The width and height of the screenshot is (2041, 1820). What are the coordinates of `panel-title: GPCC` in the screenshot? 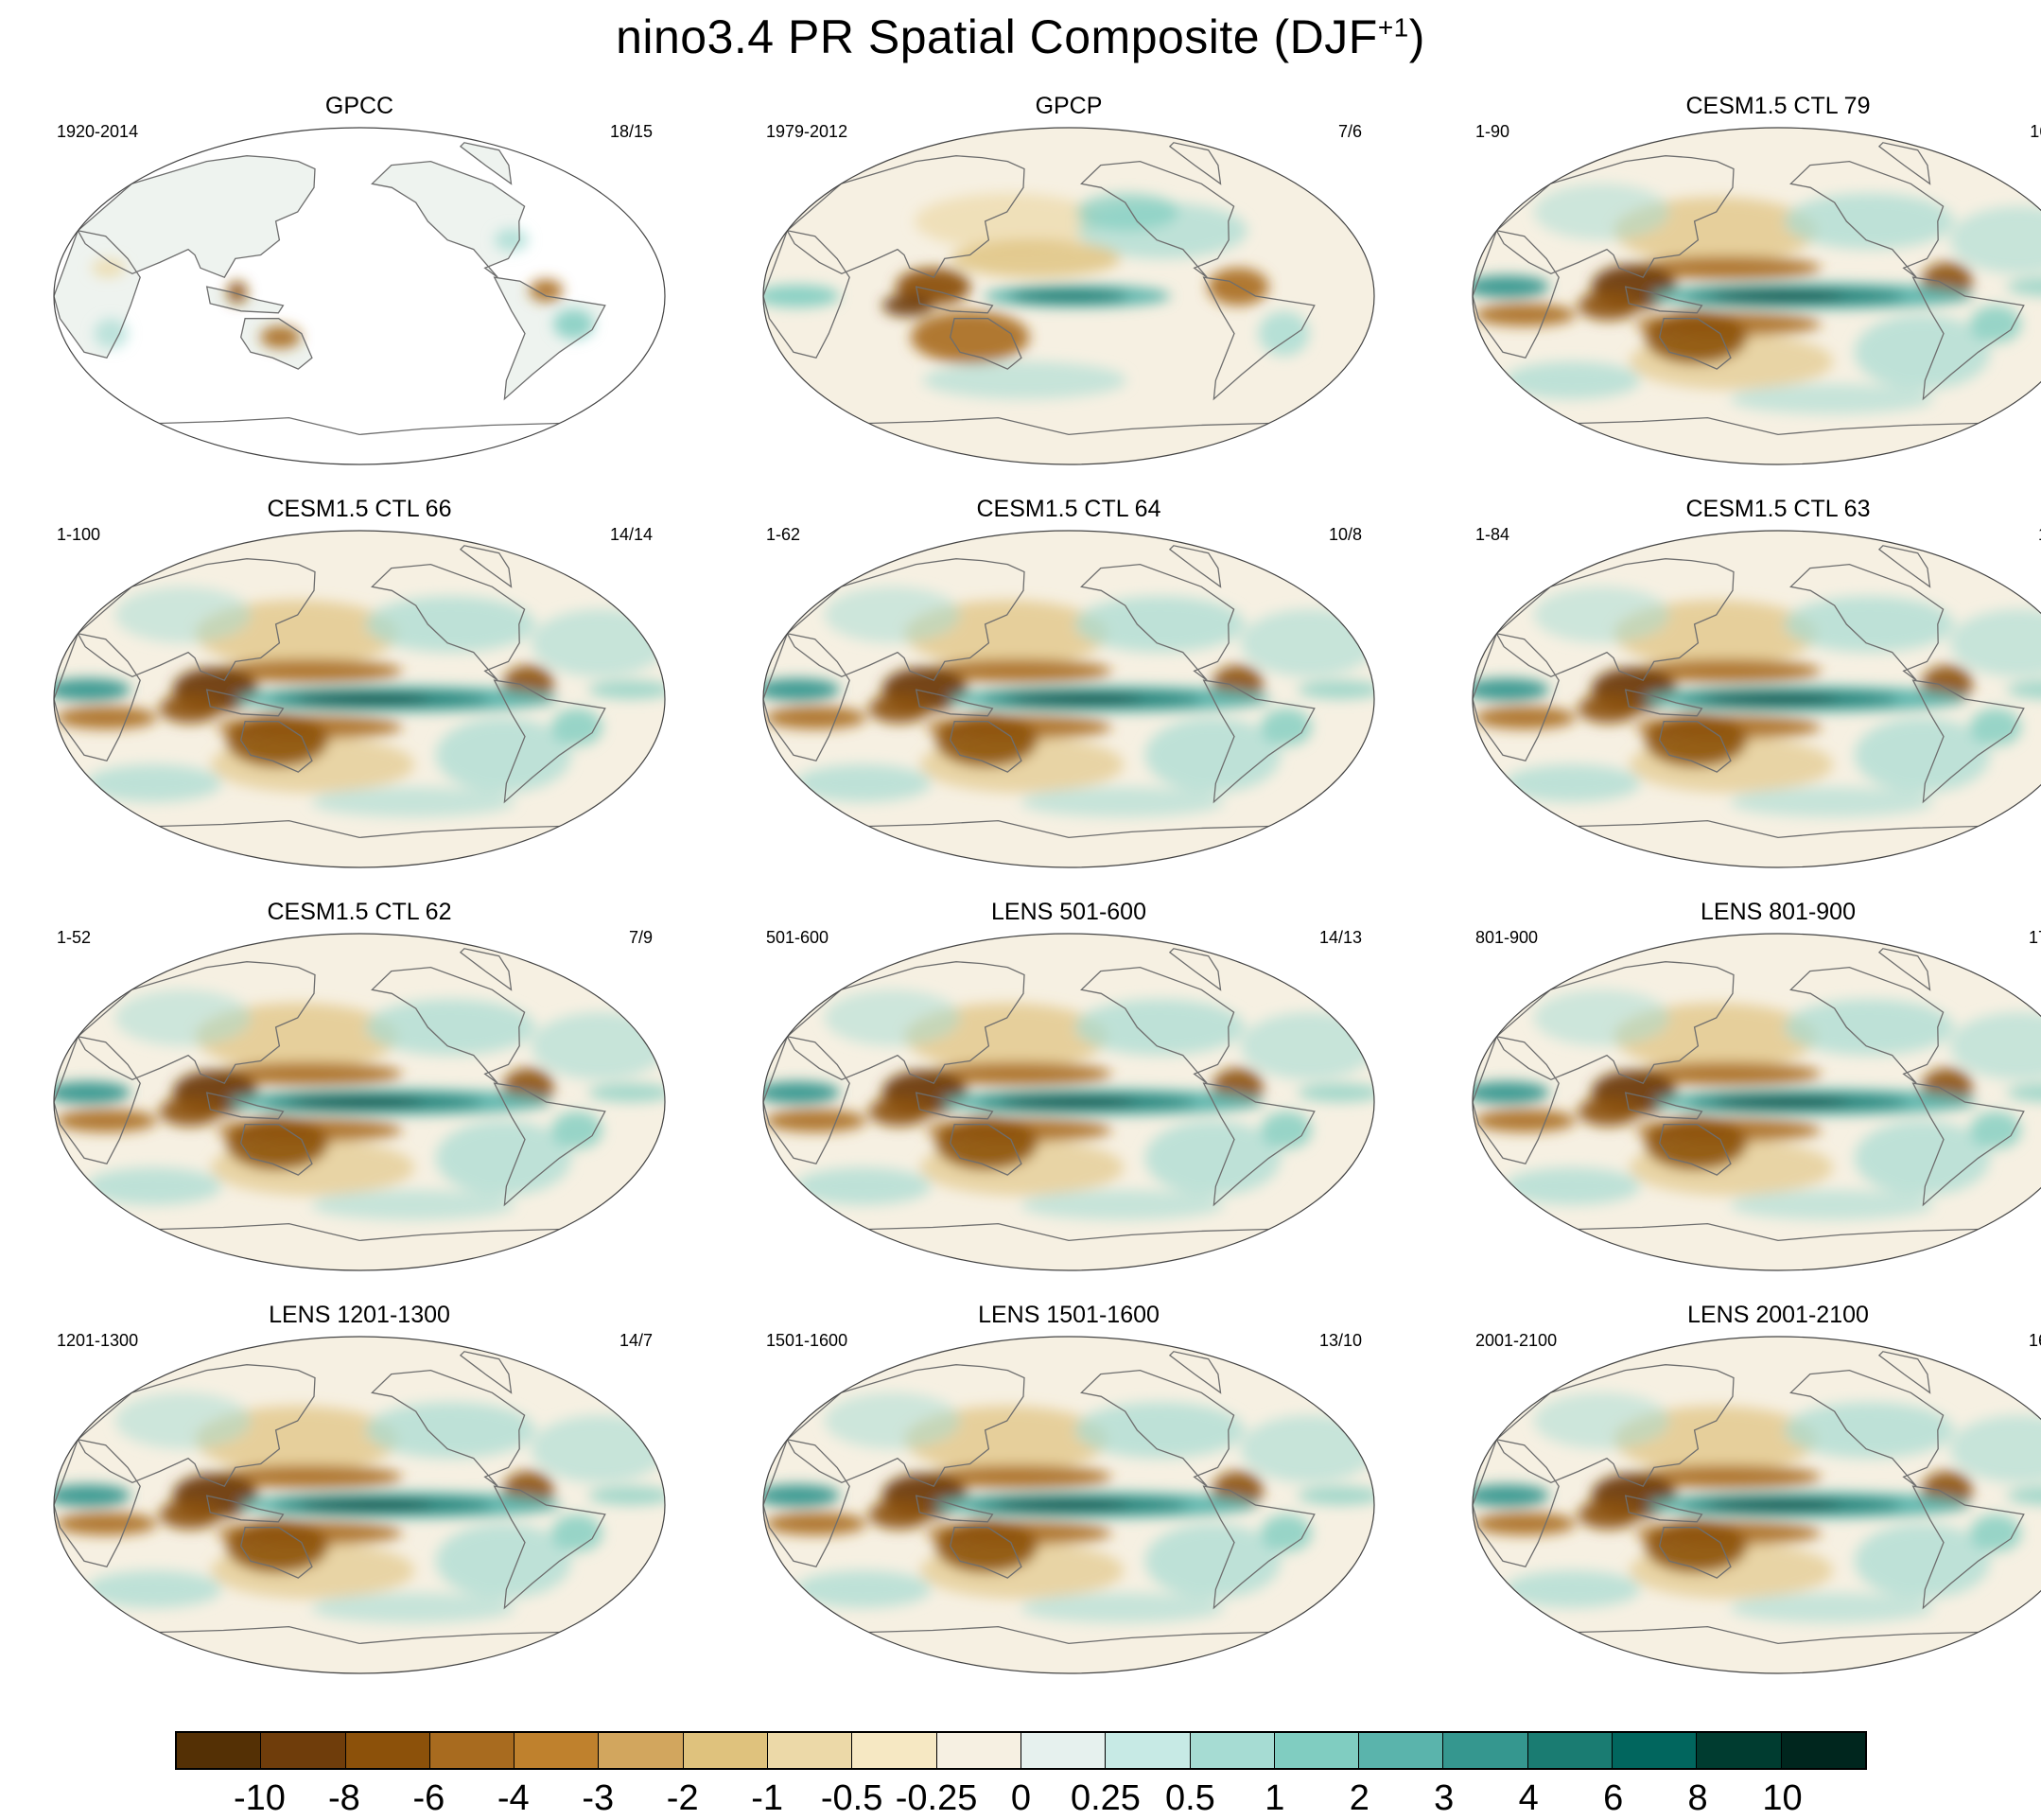 It's located at (359, 106).